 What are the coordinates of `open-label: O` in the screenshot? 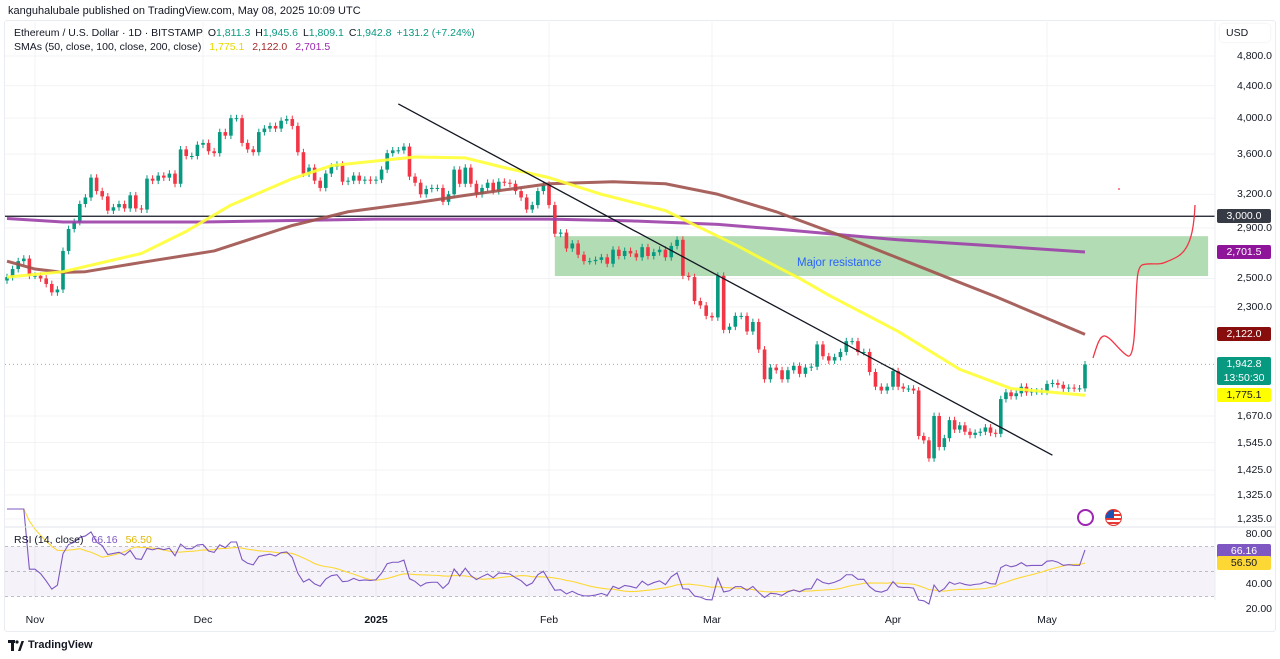 It's located at (212, 33).